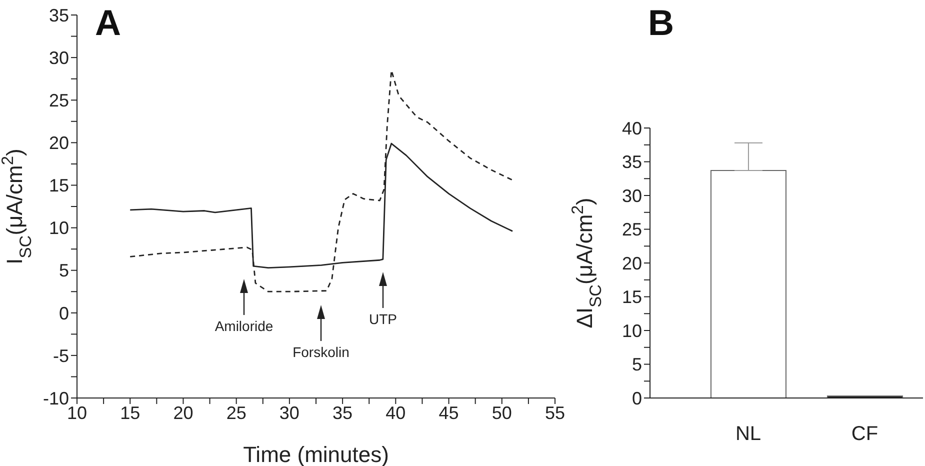 The height and width of the screenshot is (466, 925). I want to click on x-tick-label: 30, so click(289, 412).